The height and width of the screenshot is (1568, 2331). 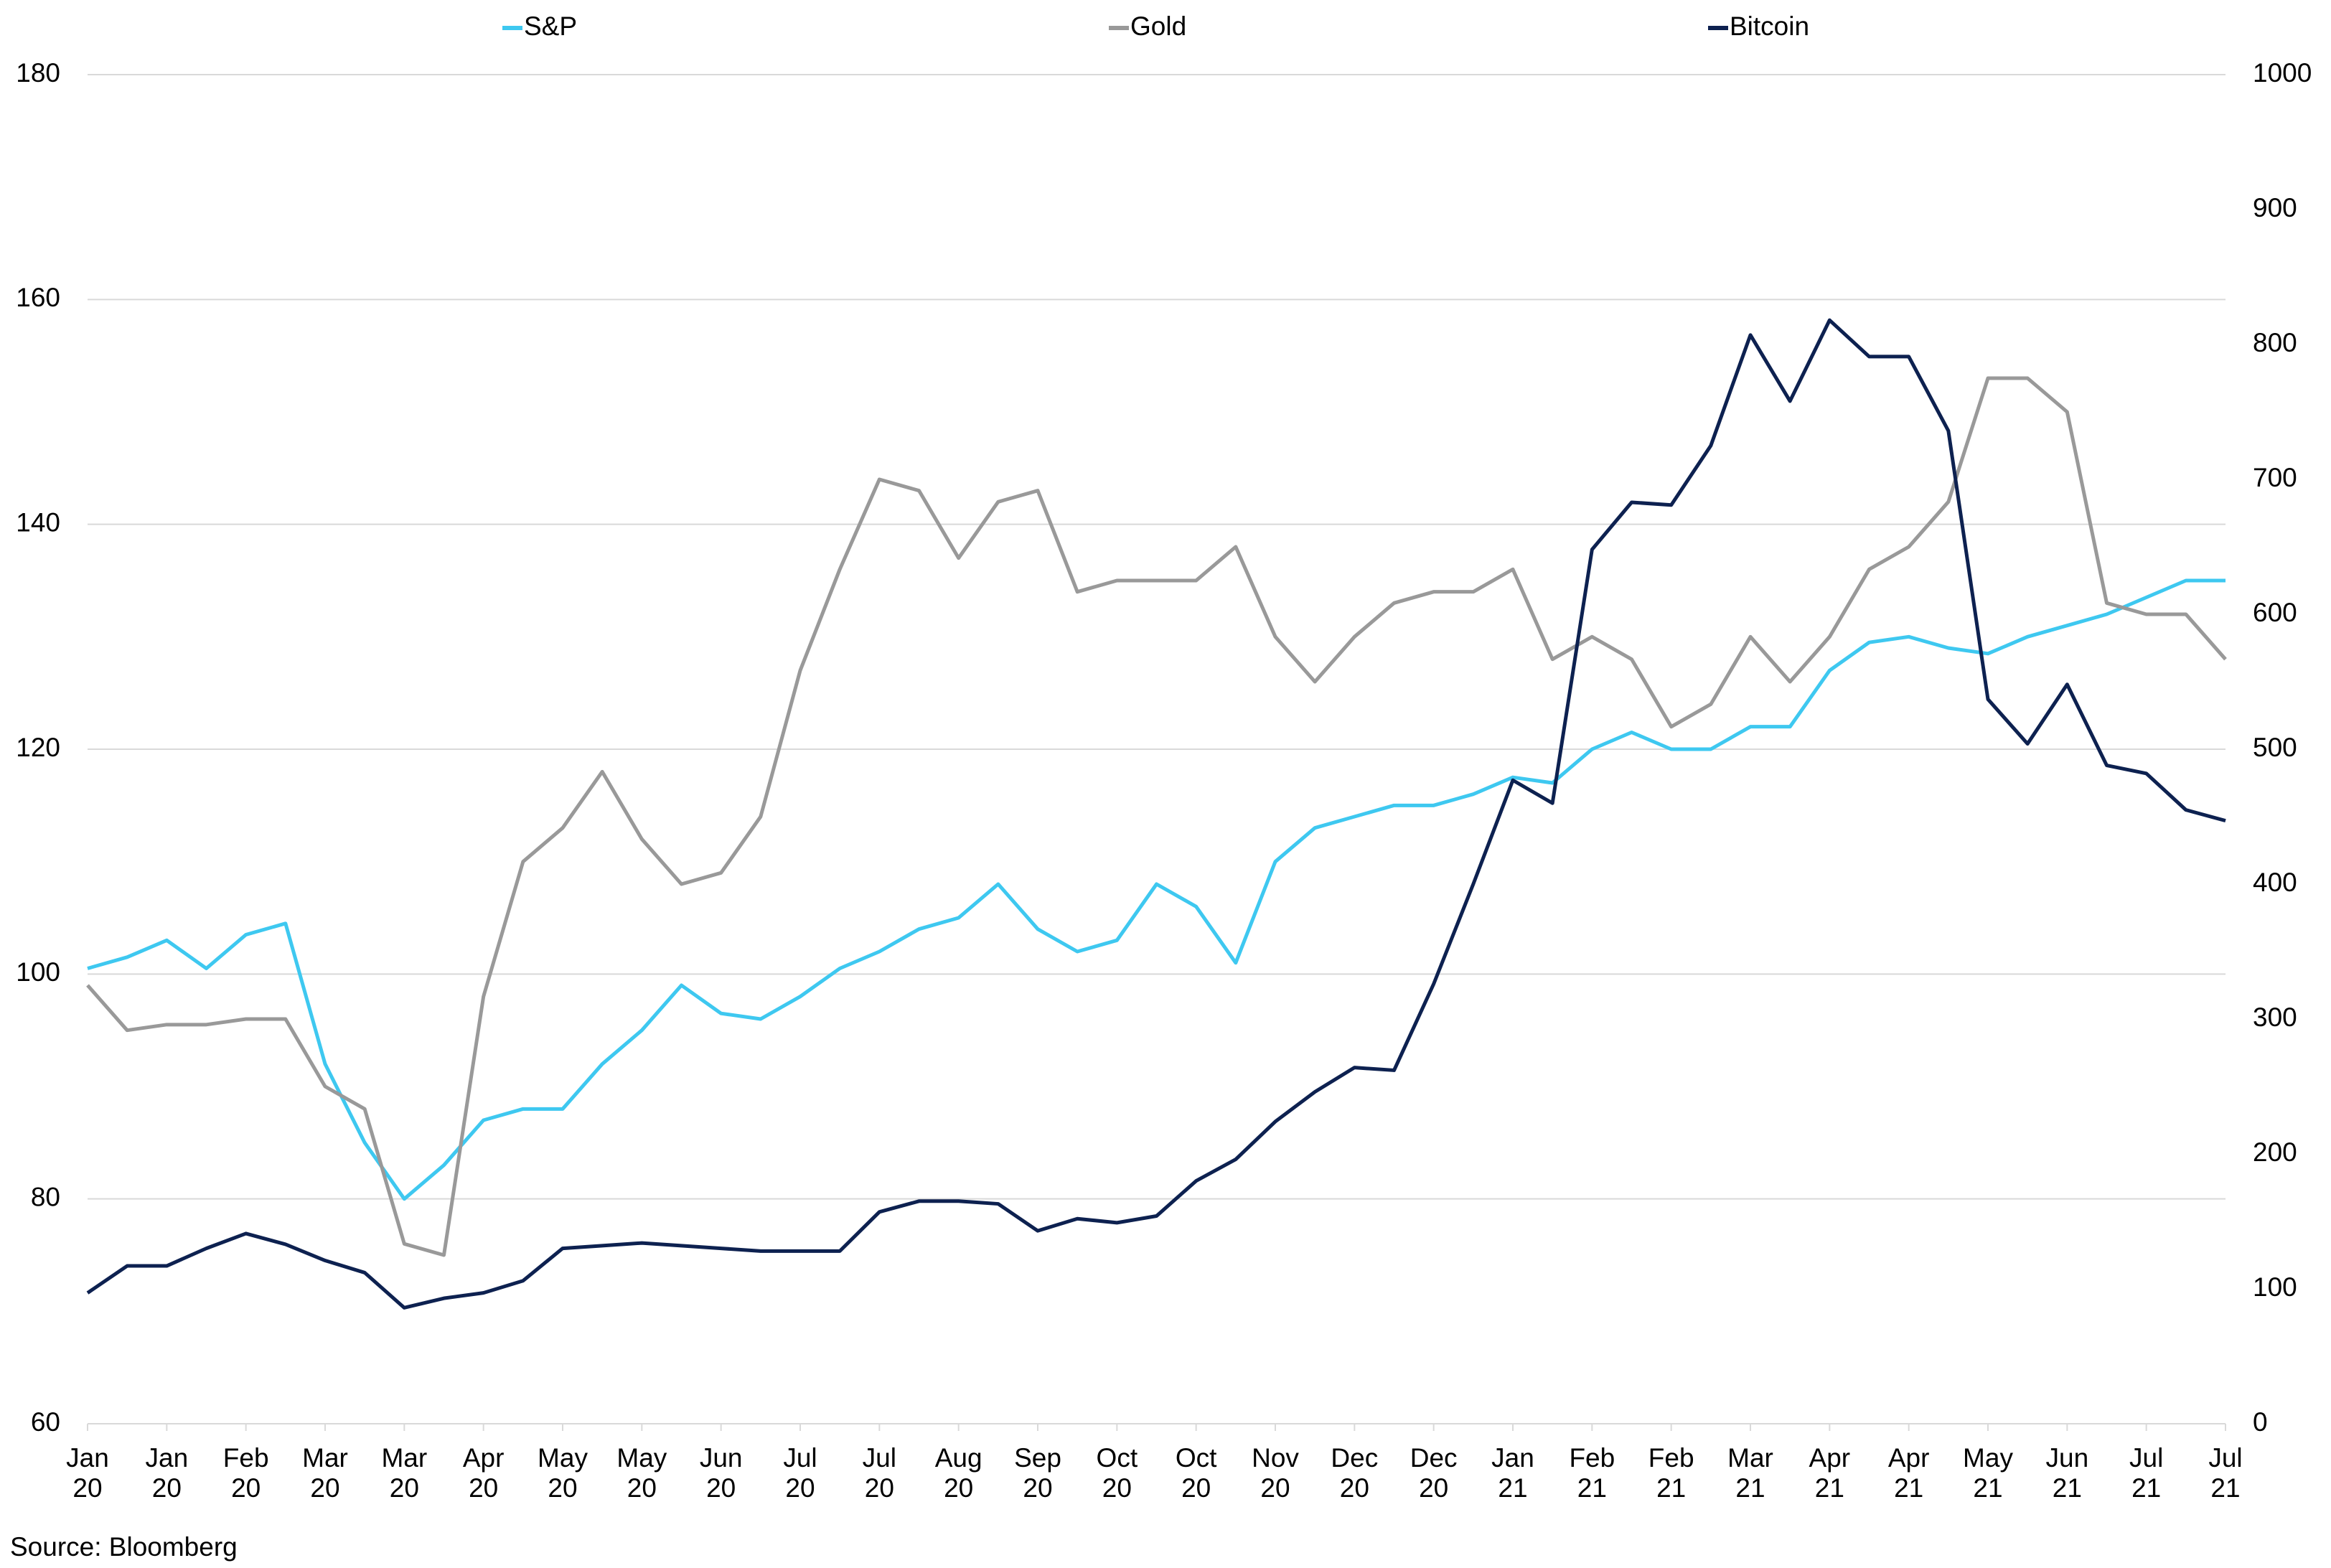 What do you see at coordinates (1750, 1473) in the screenshot?
I see `x-tick-label: Mar 21` at bounding box center [1750, 1473].